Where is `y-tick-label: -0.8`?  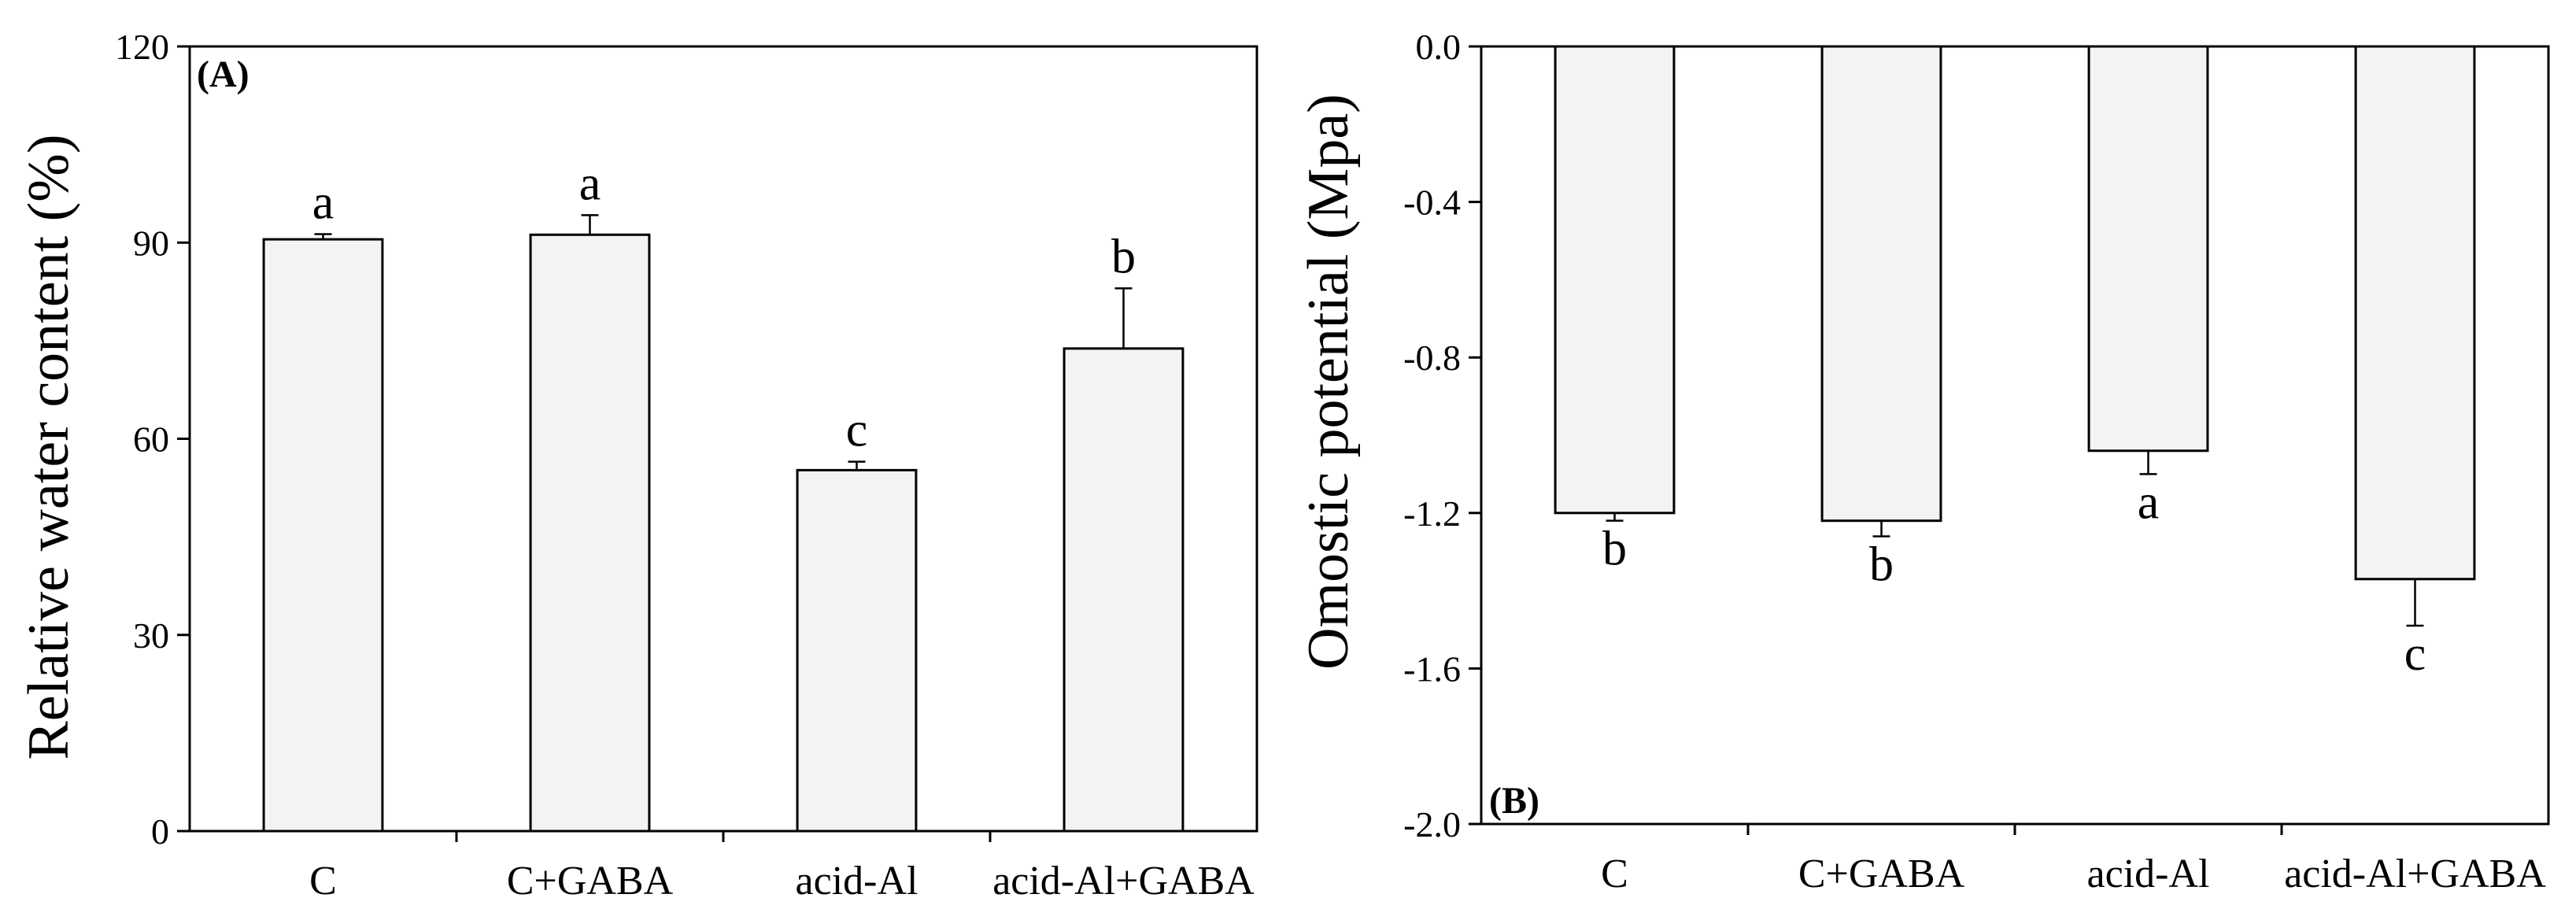 y-tick-label: -0.8 is located at coordinates (1432, 358).